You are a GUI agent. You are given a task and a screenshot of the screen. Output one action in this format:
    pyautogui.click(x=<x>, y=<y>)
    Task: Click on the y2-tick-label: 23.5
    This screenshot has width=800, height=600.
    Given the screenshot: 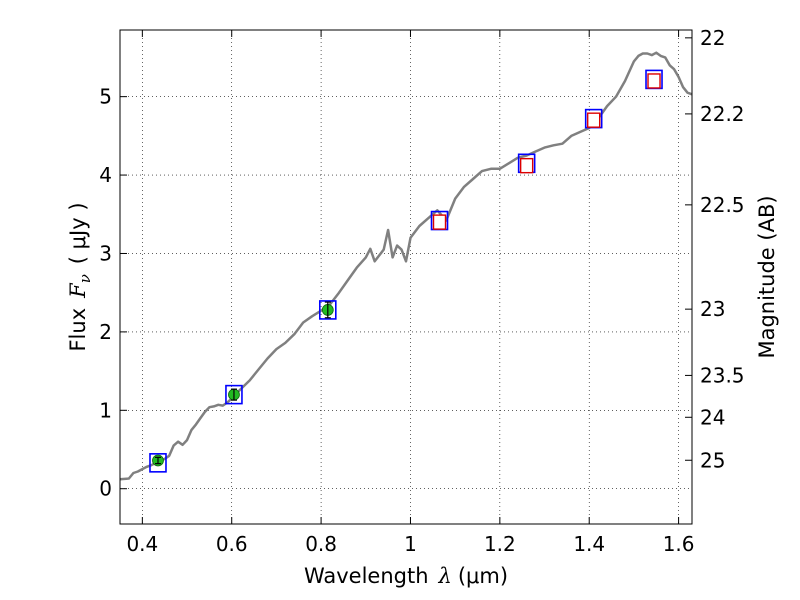 What is the action you would take?
    pyautogui.click(x=722, y=375)
    